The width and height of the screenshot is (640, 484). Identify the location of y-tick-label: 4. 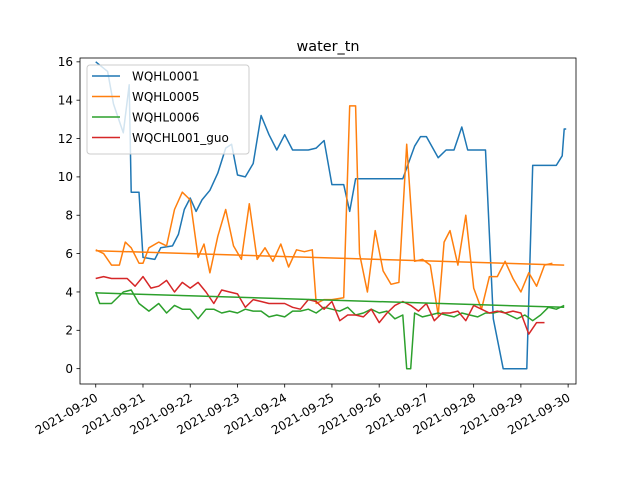
(69, 292).